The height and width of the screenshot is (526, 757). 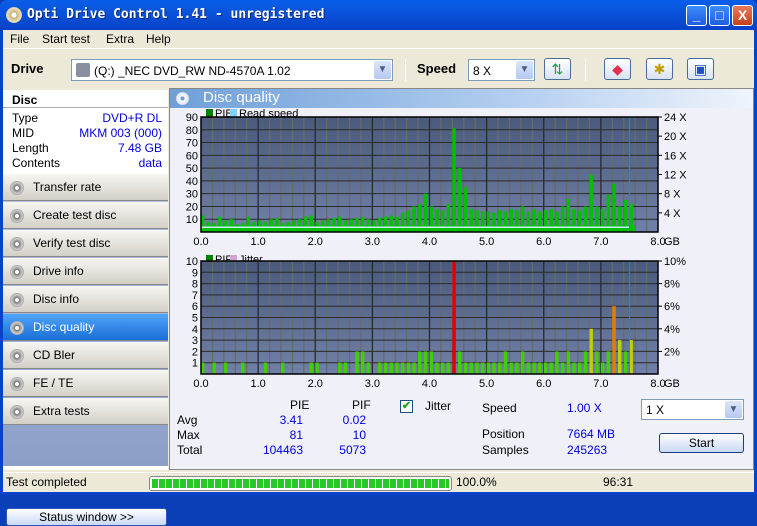 I want to click on sidebar-item-verify-test-disc: Verify test disc, so click(x=85, y=243).